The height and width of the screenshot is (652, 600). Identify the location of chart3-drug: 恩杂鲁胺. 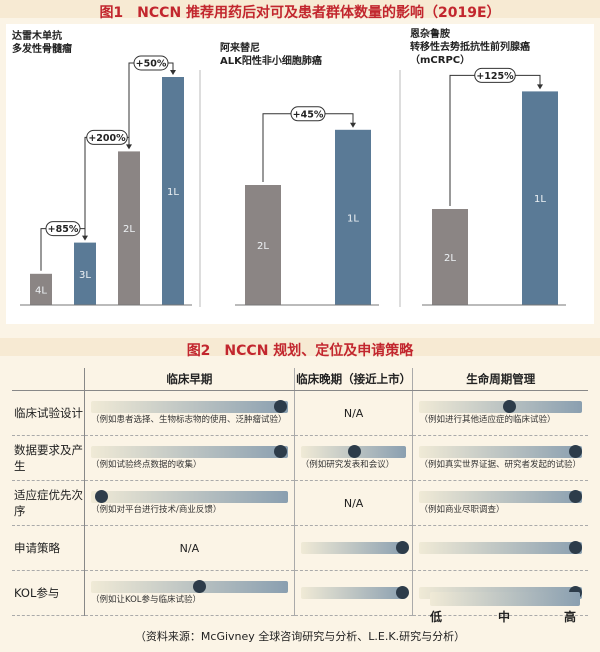
(430, 34).